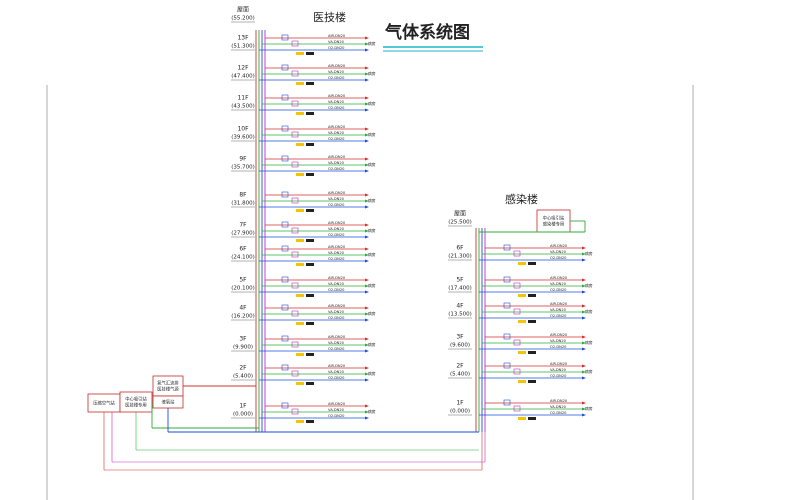 This screenshot has width=800, height=500. Describe the element at coordinates (135, 405) in the screenshot. I see `source-label: 医技楼专用` at that location.